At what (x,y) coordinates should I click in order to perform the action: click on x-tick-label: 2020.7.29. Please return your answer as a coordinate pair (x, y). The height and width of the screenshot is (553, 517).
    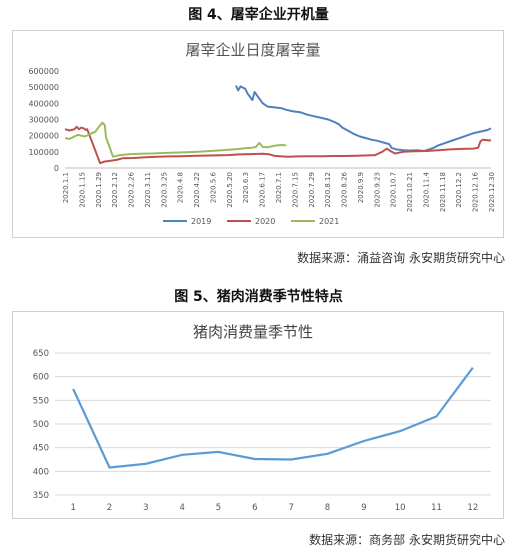
    Looking at the image, I should click on (312, 190).